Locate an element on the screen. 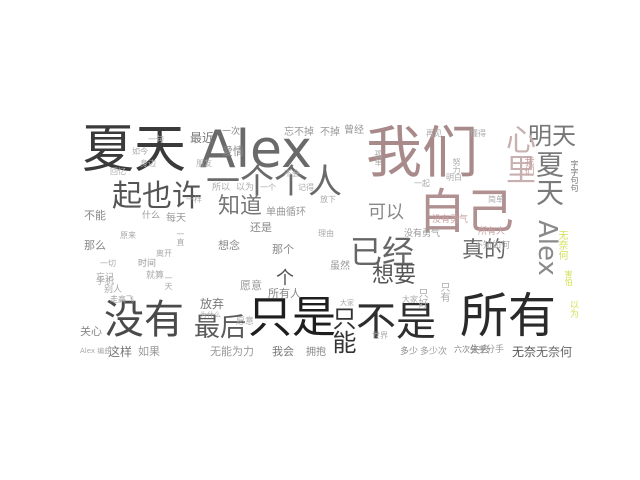 The width and height of the screenshot is (640, 480). word: 无能为力 is located at coordinates (232, 351).